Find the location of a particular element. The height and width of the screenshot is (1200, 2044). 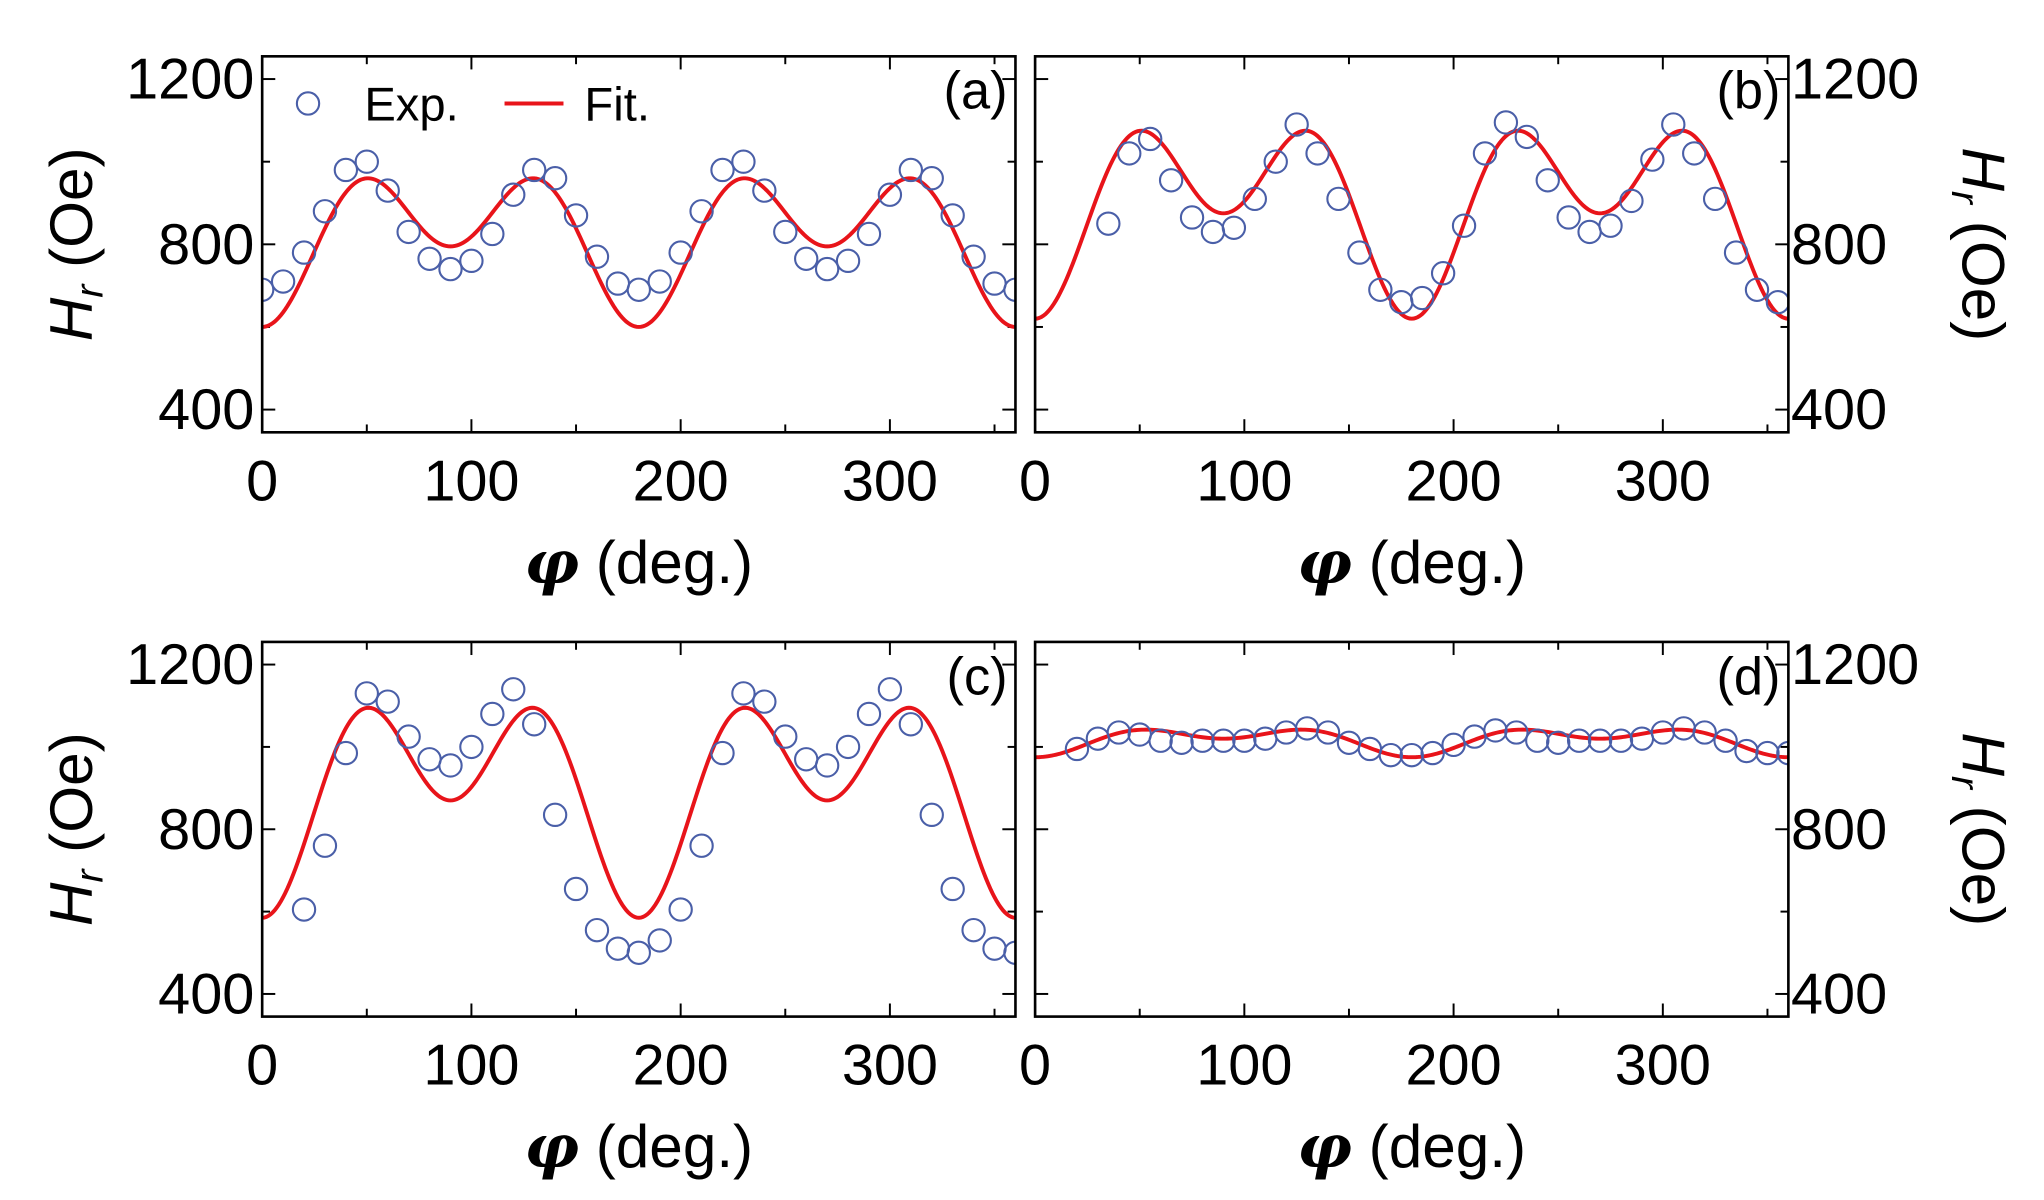

legend-label-fit: Fit. is located at coordinates (616, 104).